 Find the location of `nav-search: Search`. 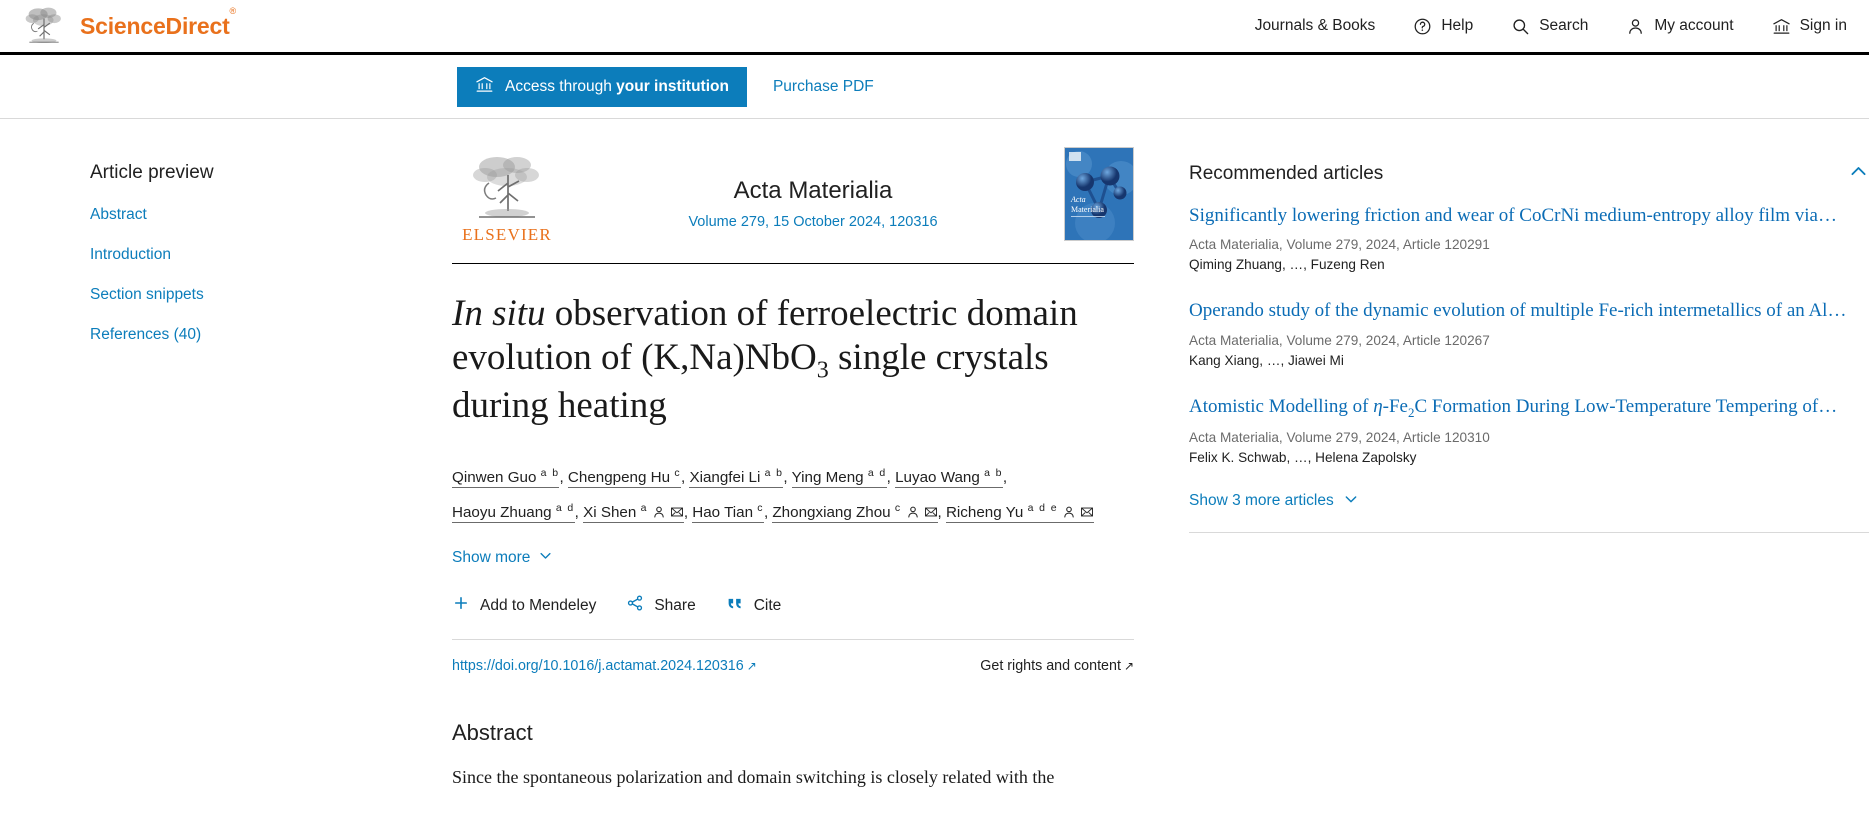

nav-search: Search is located at coordinates (1549, 26).